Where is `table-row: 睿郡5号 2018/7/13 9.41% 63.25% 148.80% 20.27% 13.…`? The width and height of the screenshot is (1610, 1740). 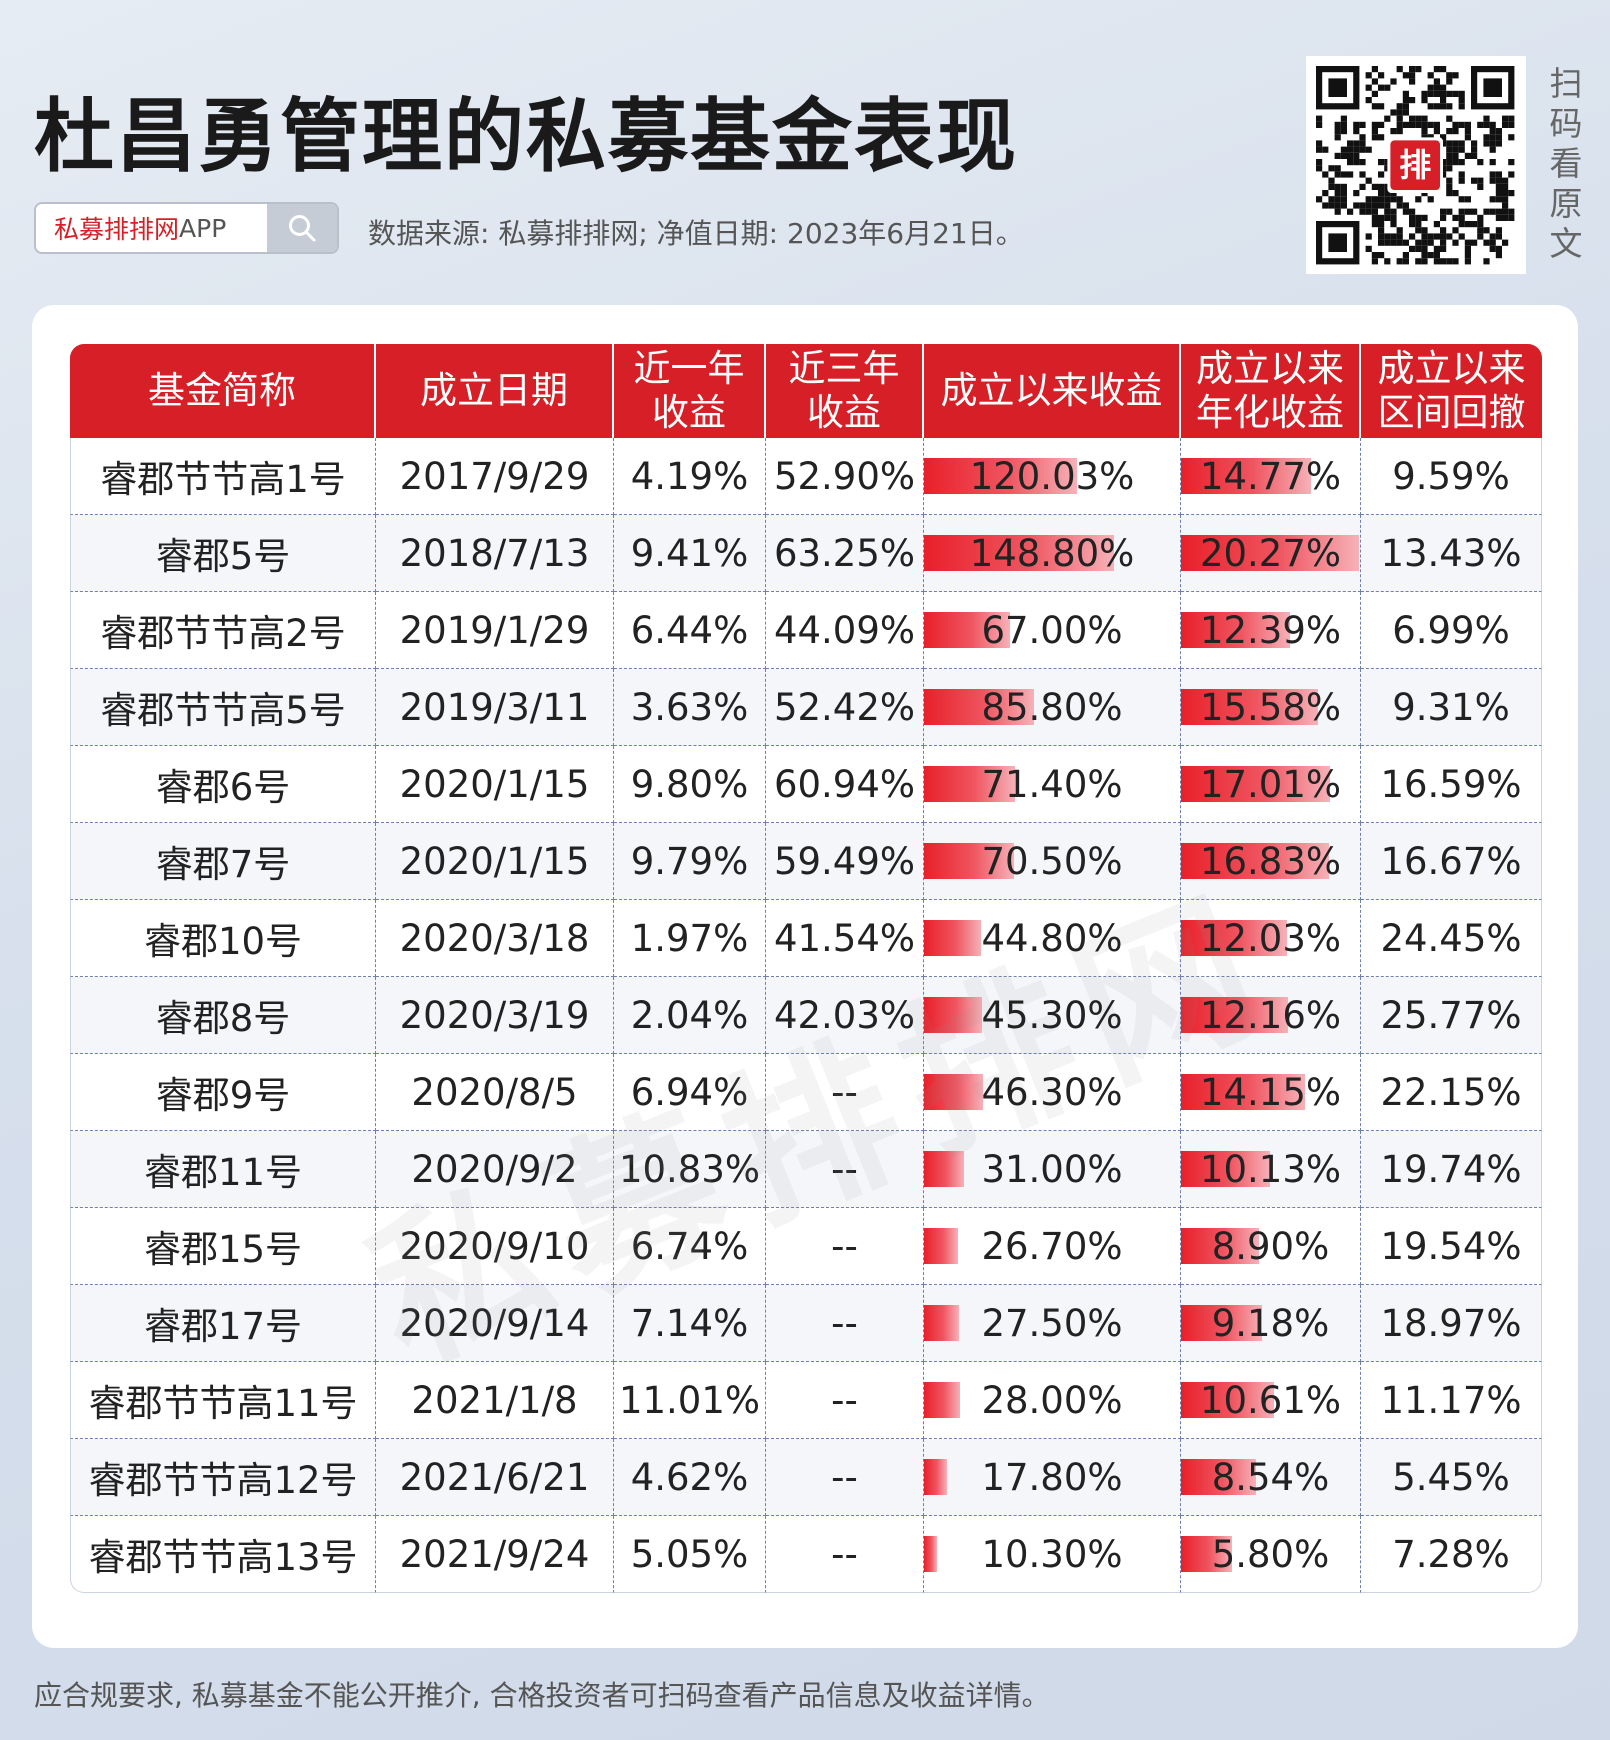
table-row: 睿郡5号 2018/7/13 9.41% 63.25% 148.80% 20.27% 13.… is located at coordinates (806, 553).